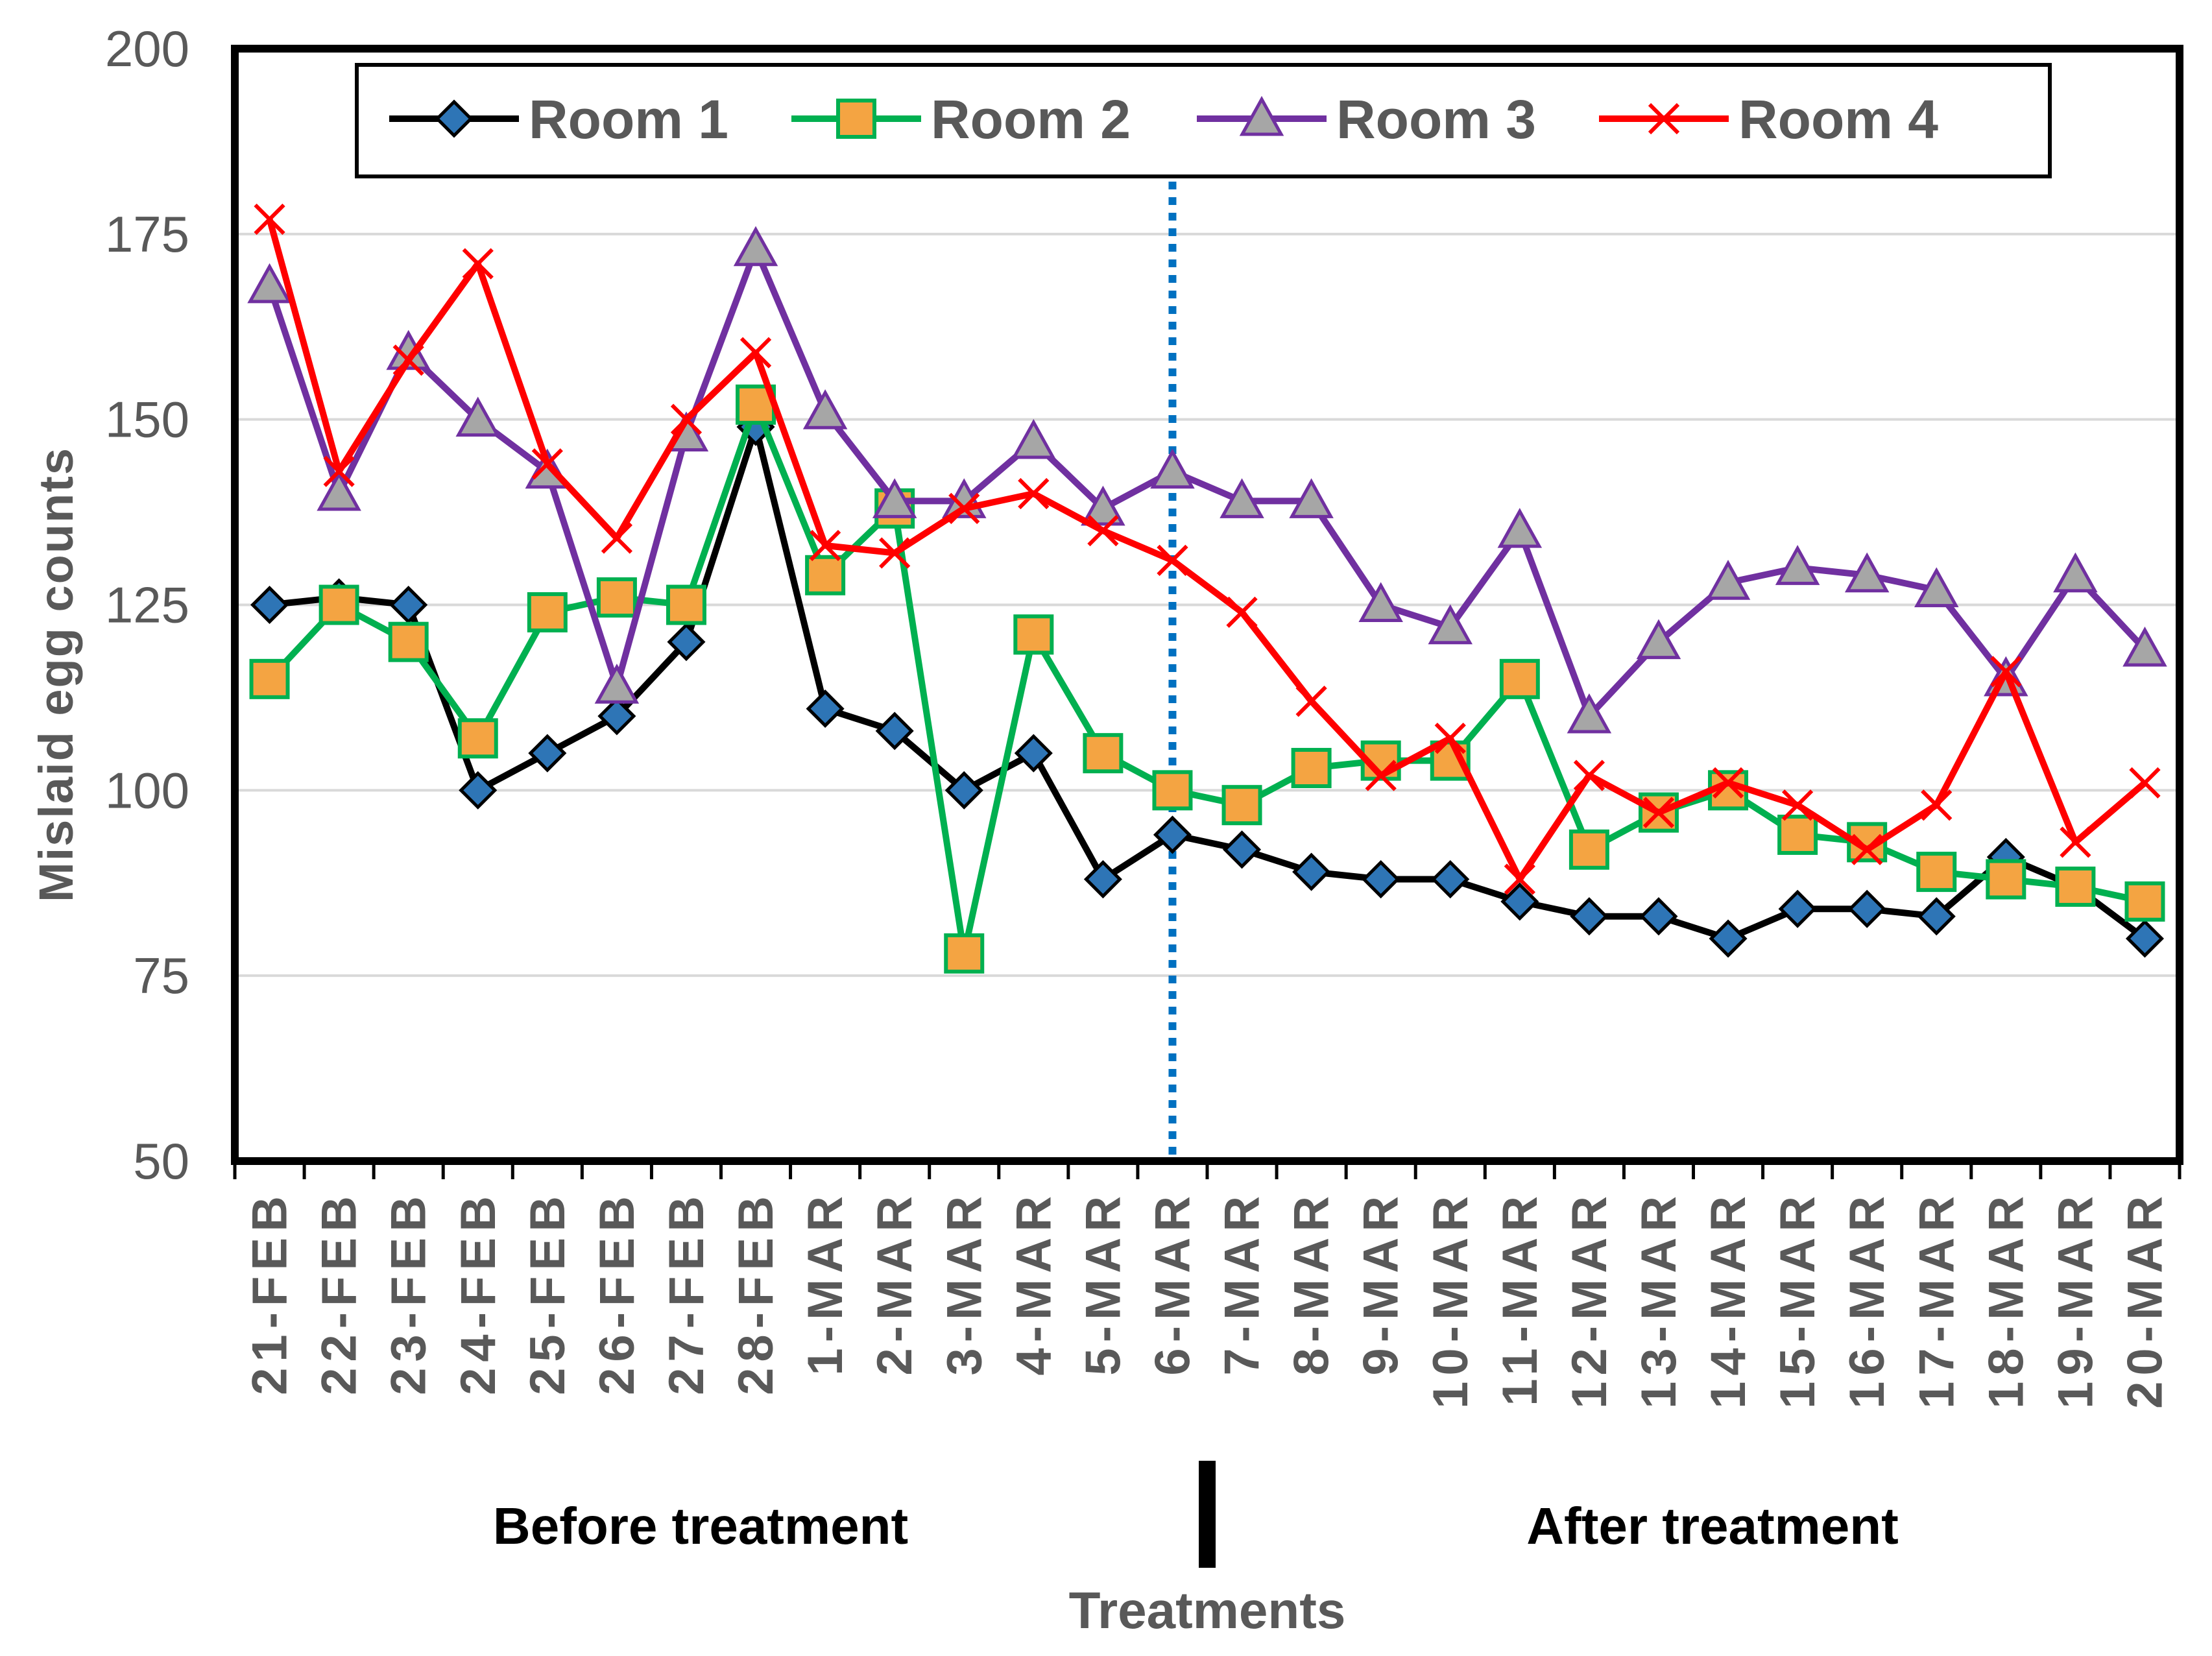  What do you see at coordinates (1207, 1515) in the screenshot?
I see `treatment-marker-bar` at bounding box center [1207, 1515].